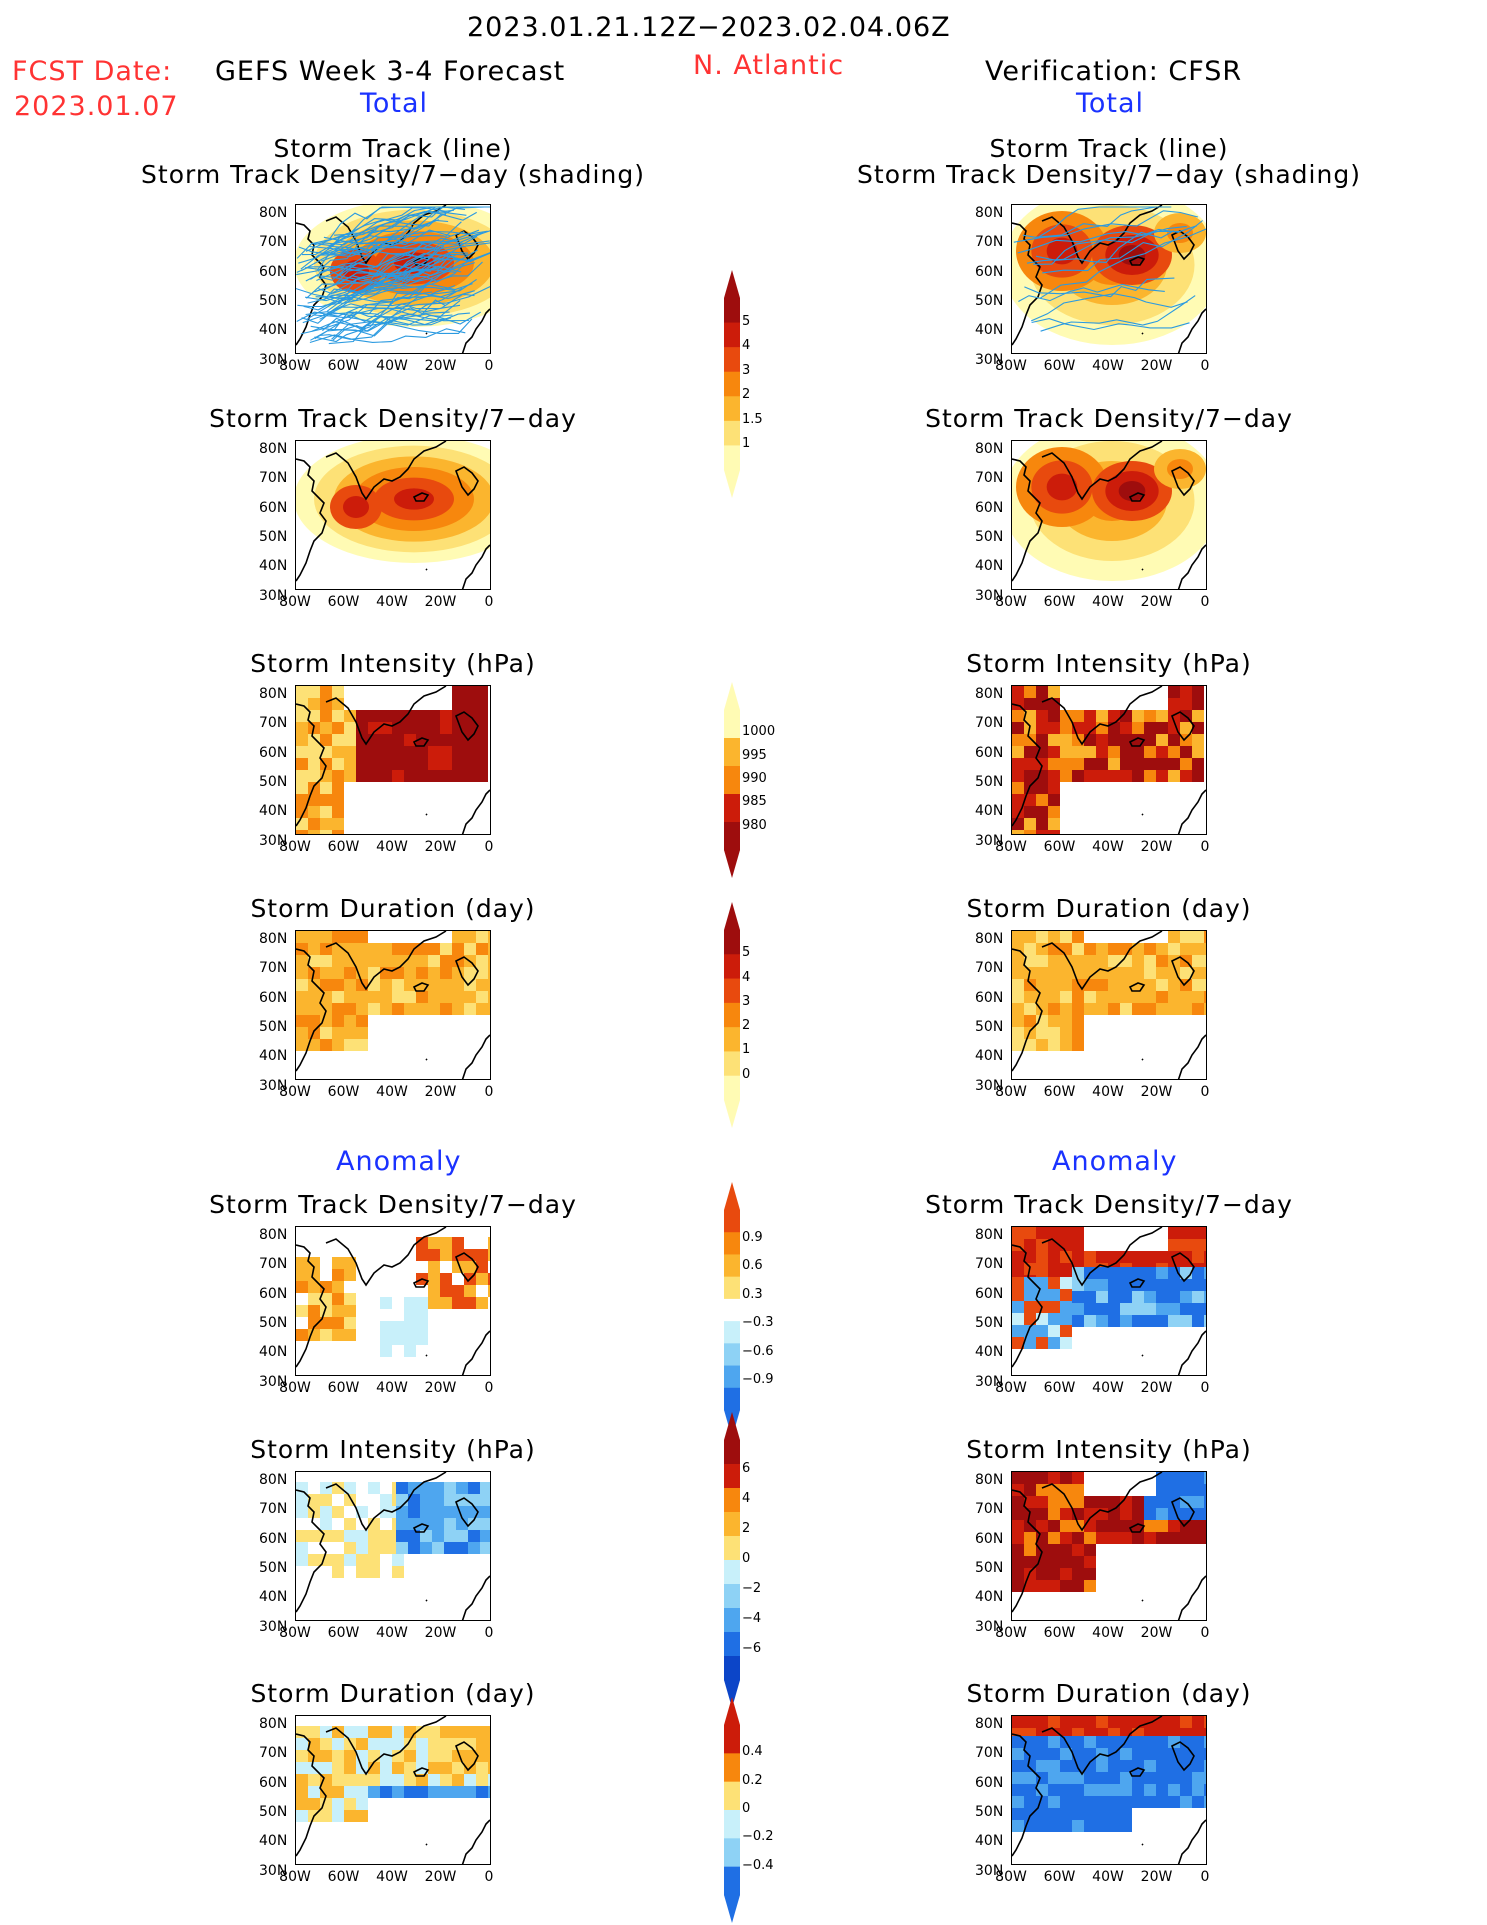  What do you see at coordinates (1109, 1790) in the screenshot?
I see `map-panel-right-aduration` at bounding box center [1109, 1790].